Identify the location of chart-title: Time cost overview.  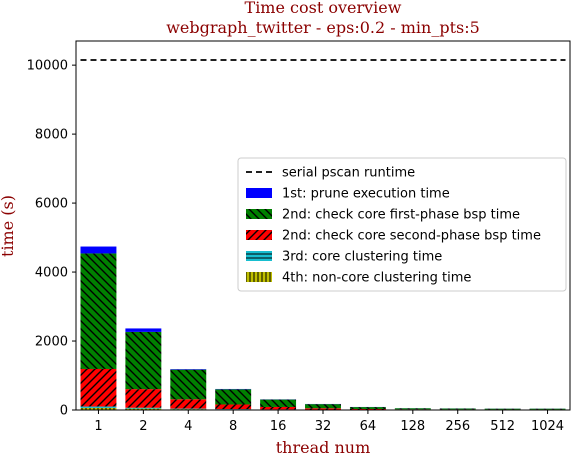
(323, 8).